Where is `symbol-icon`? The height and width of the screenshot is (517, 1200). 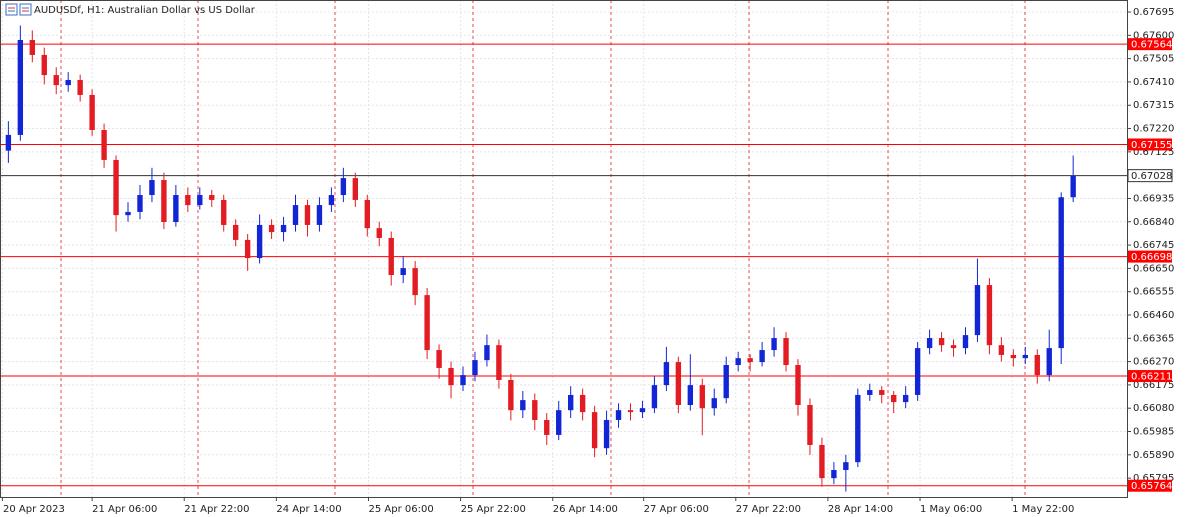 symbol-icon is located at coordinates (18, 9).